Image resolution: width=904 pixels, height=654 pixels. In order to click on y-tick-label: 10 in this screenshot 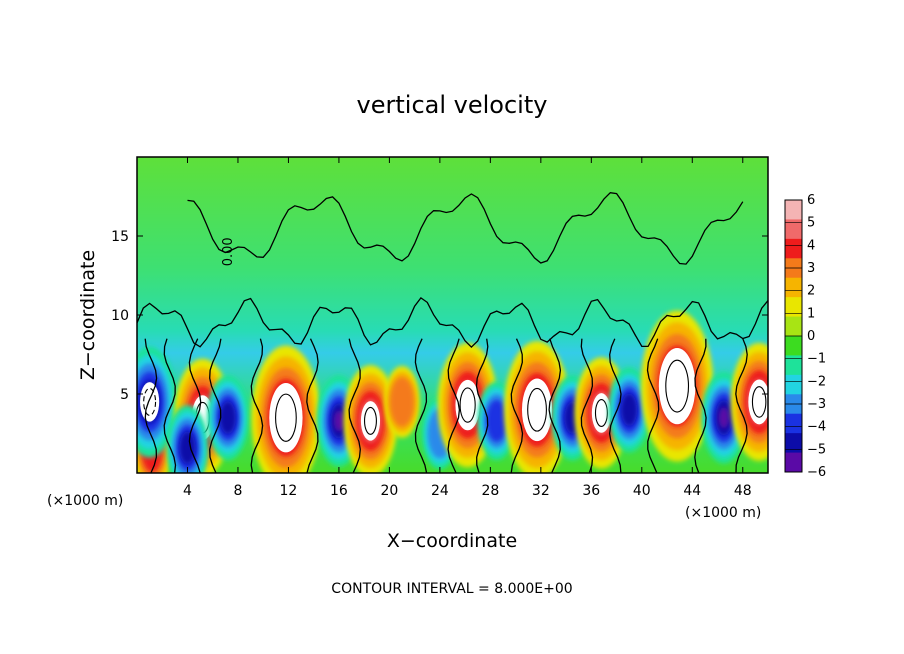, I will do `click(120, 316)`.